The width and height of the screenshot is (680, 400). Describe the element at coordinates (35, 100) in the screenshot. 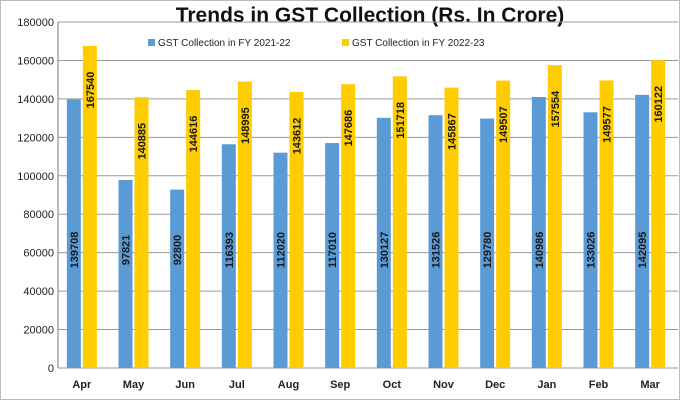

I see `y-tick-label: 140000` at that location.